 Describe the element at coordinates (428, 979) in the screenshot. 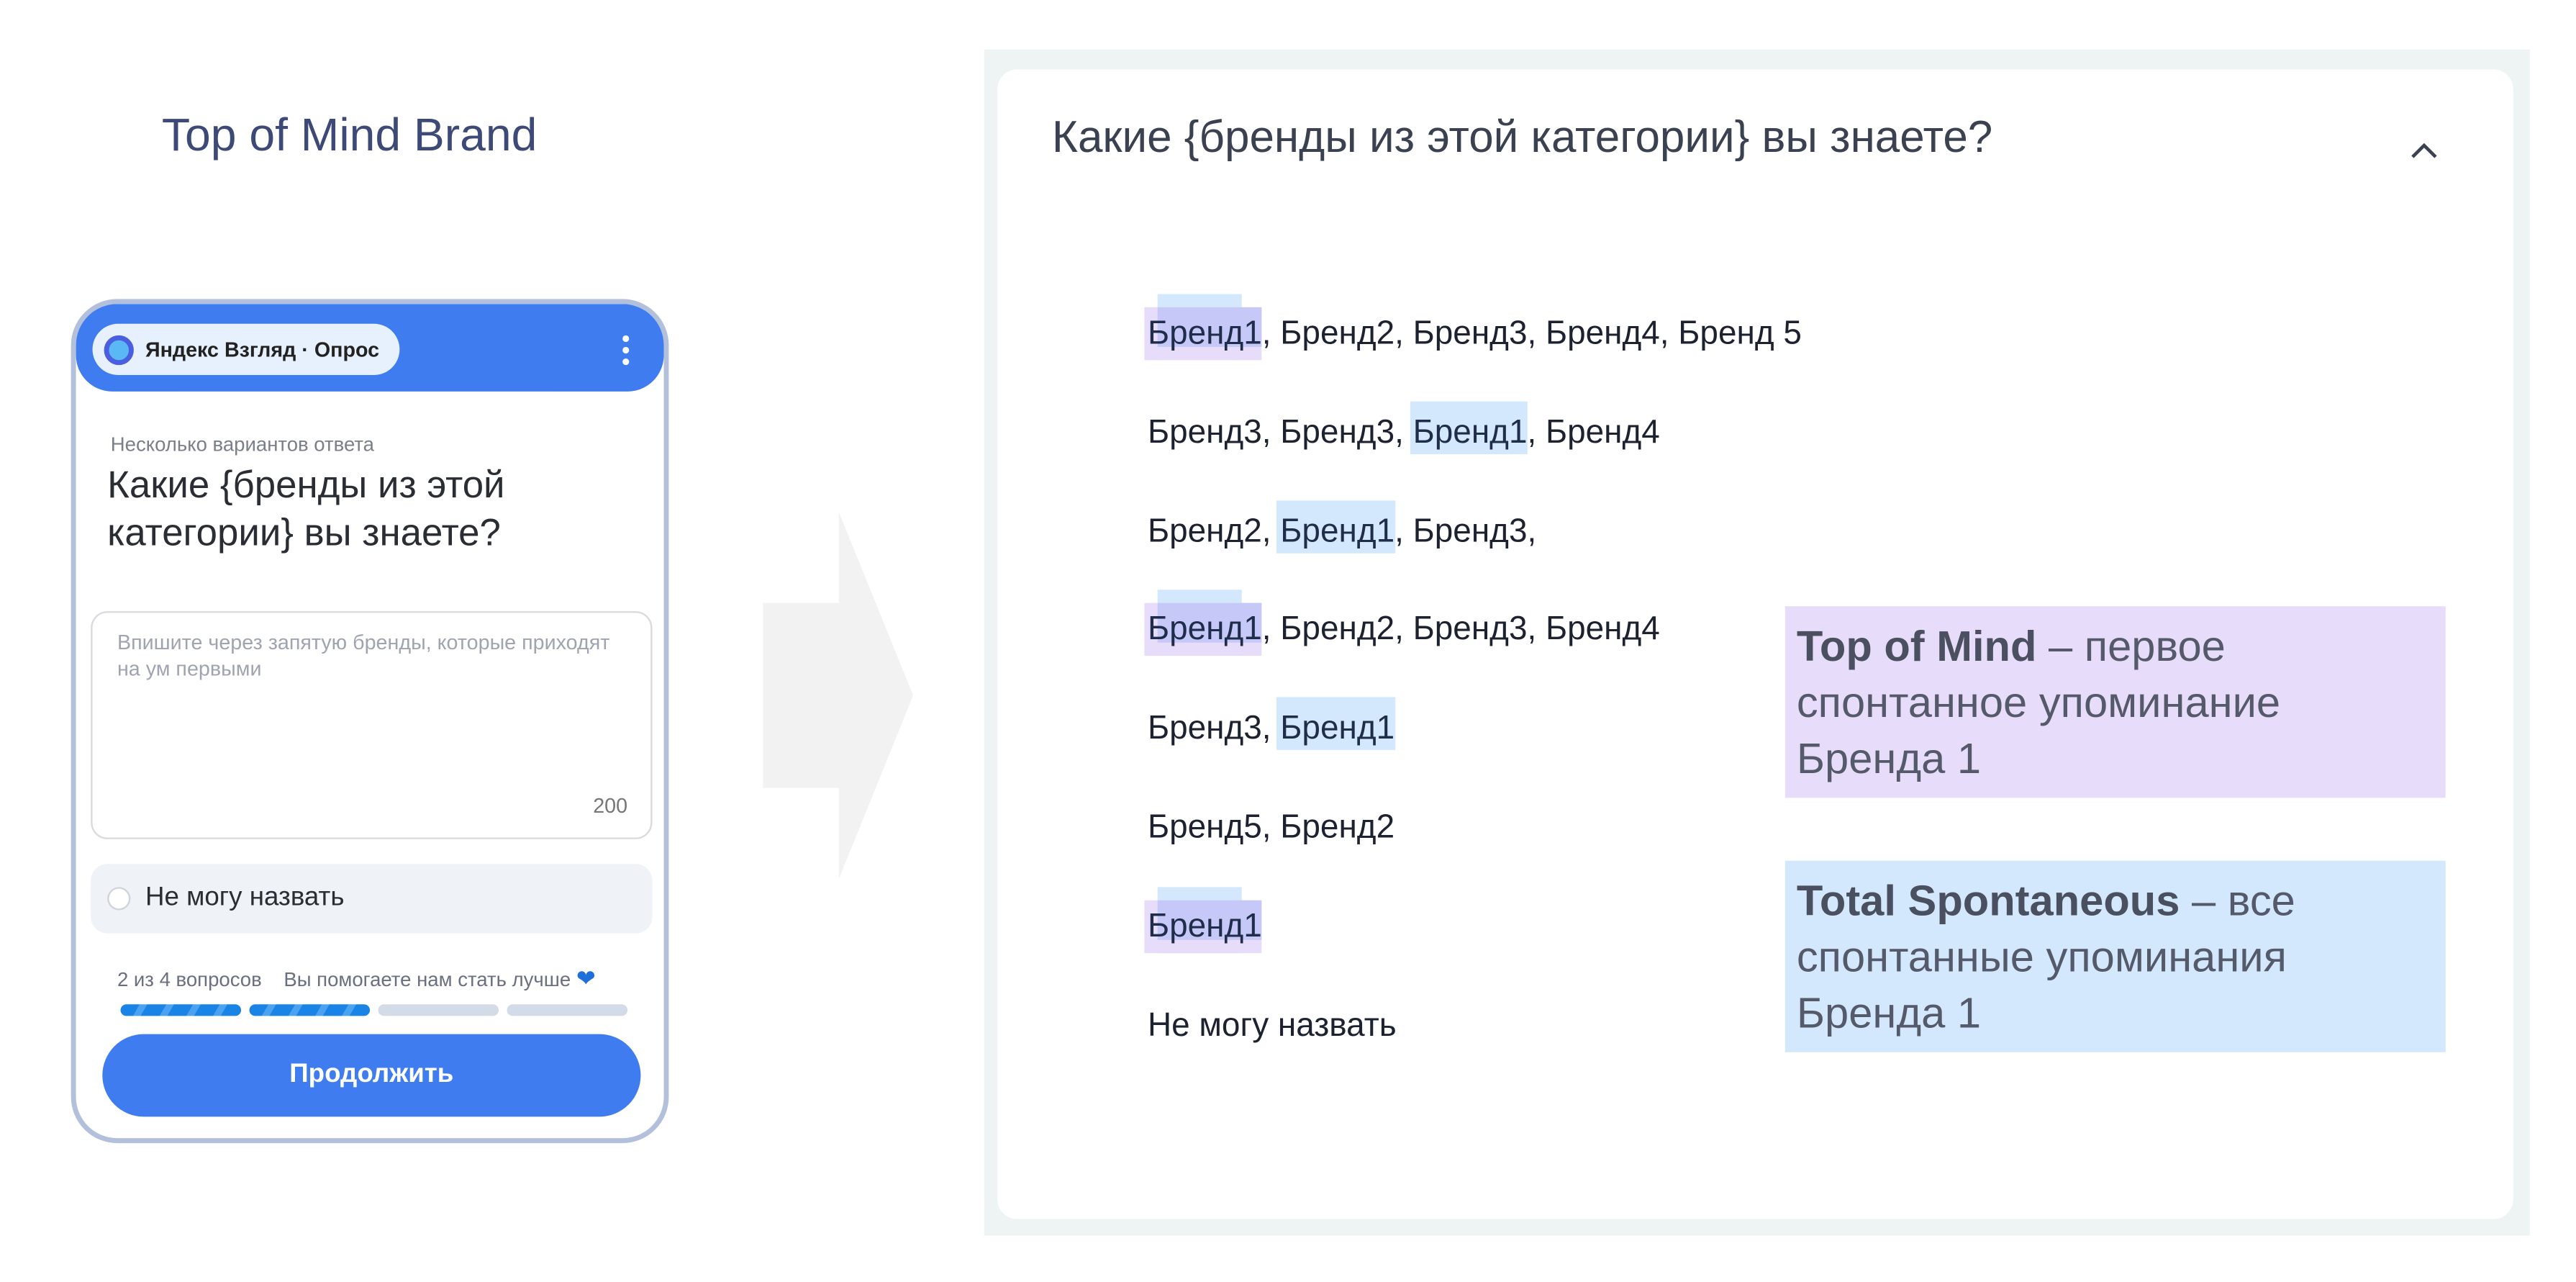

I see `thanks-text: Вы помогаете нам стать лучше` at that location.